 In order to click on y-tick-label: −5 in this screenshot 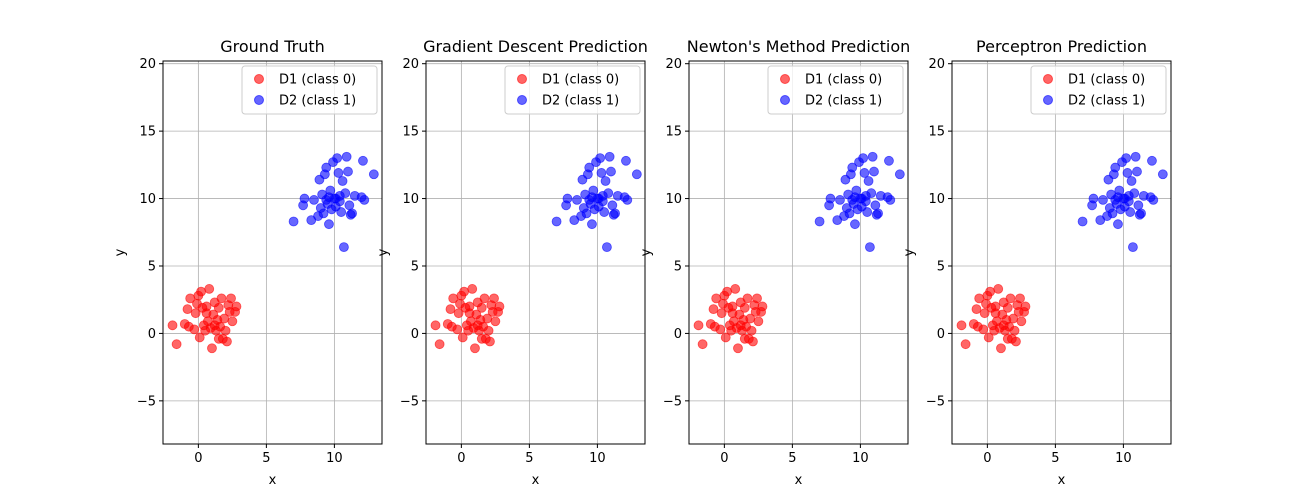, I will do `click(672, 401)`.